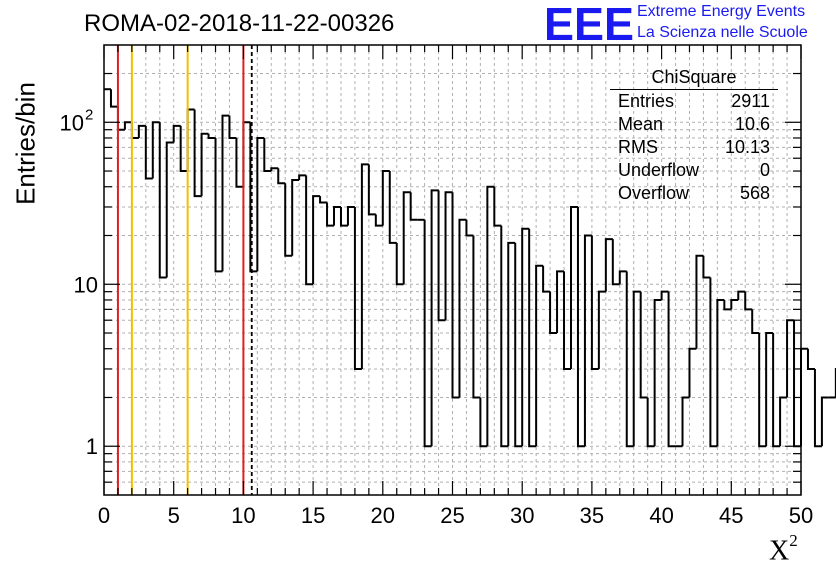 The height and width of the screenshot is (572, 836). What do you see at coordinates (452, 515) in the screenshot?
I see `x-tick-label: 25` at bounding box center [452, 515].